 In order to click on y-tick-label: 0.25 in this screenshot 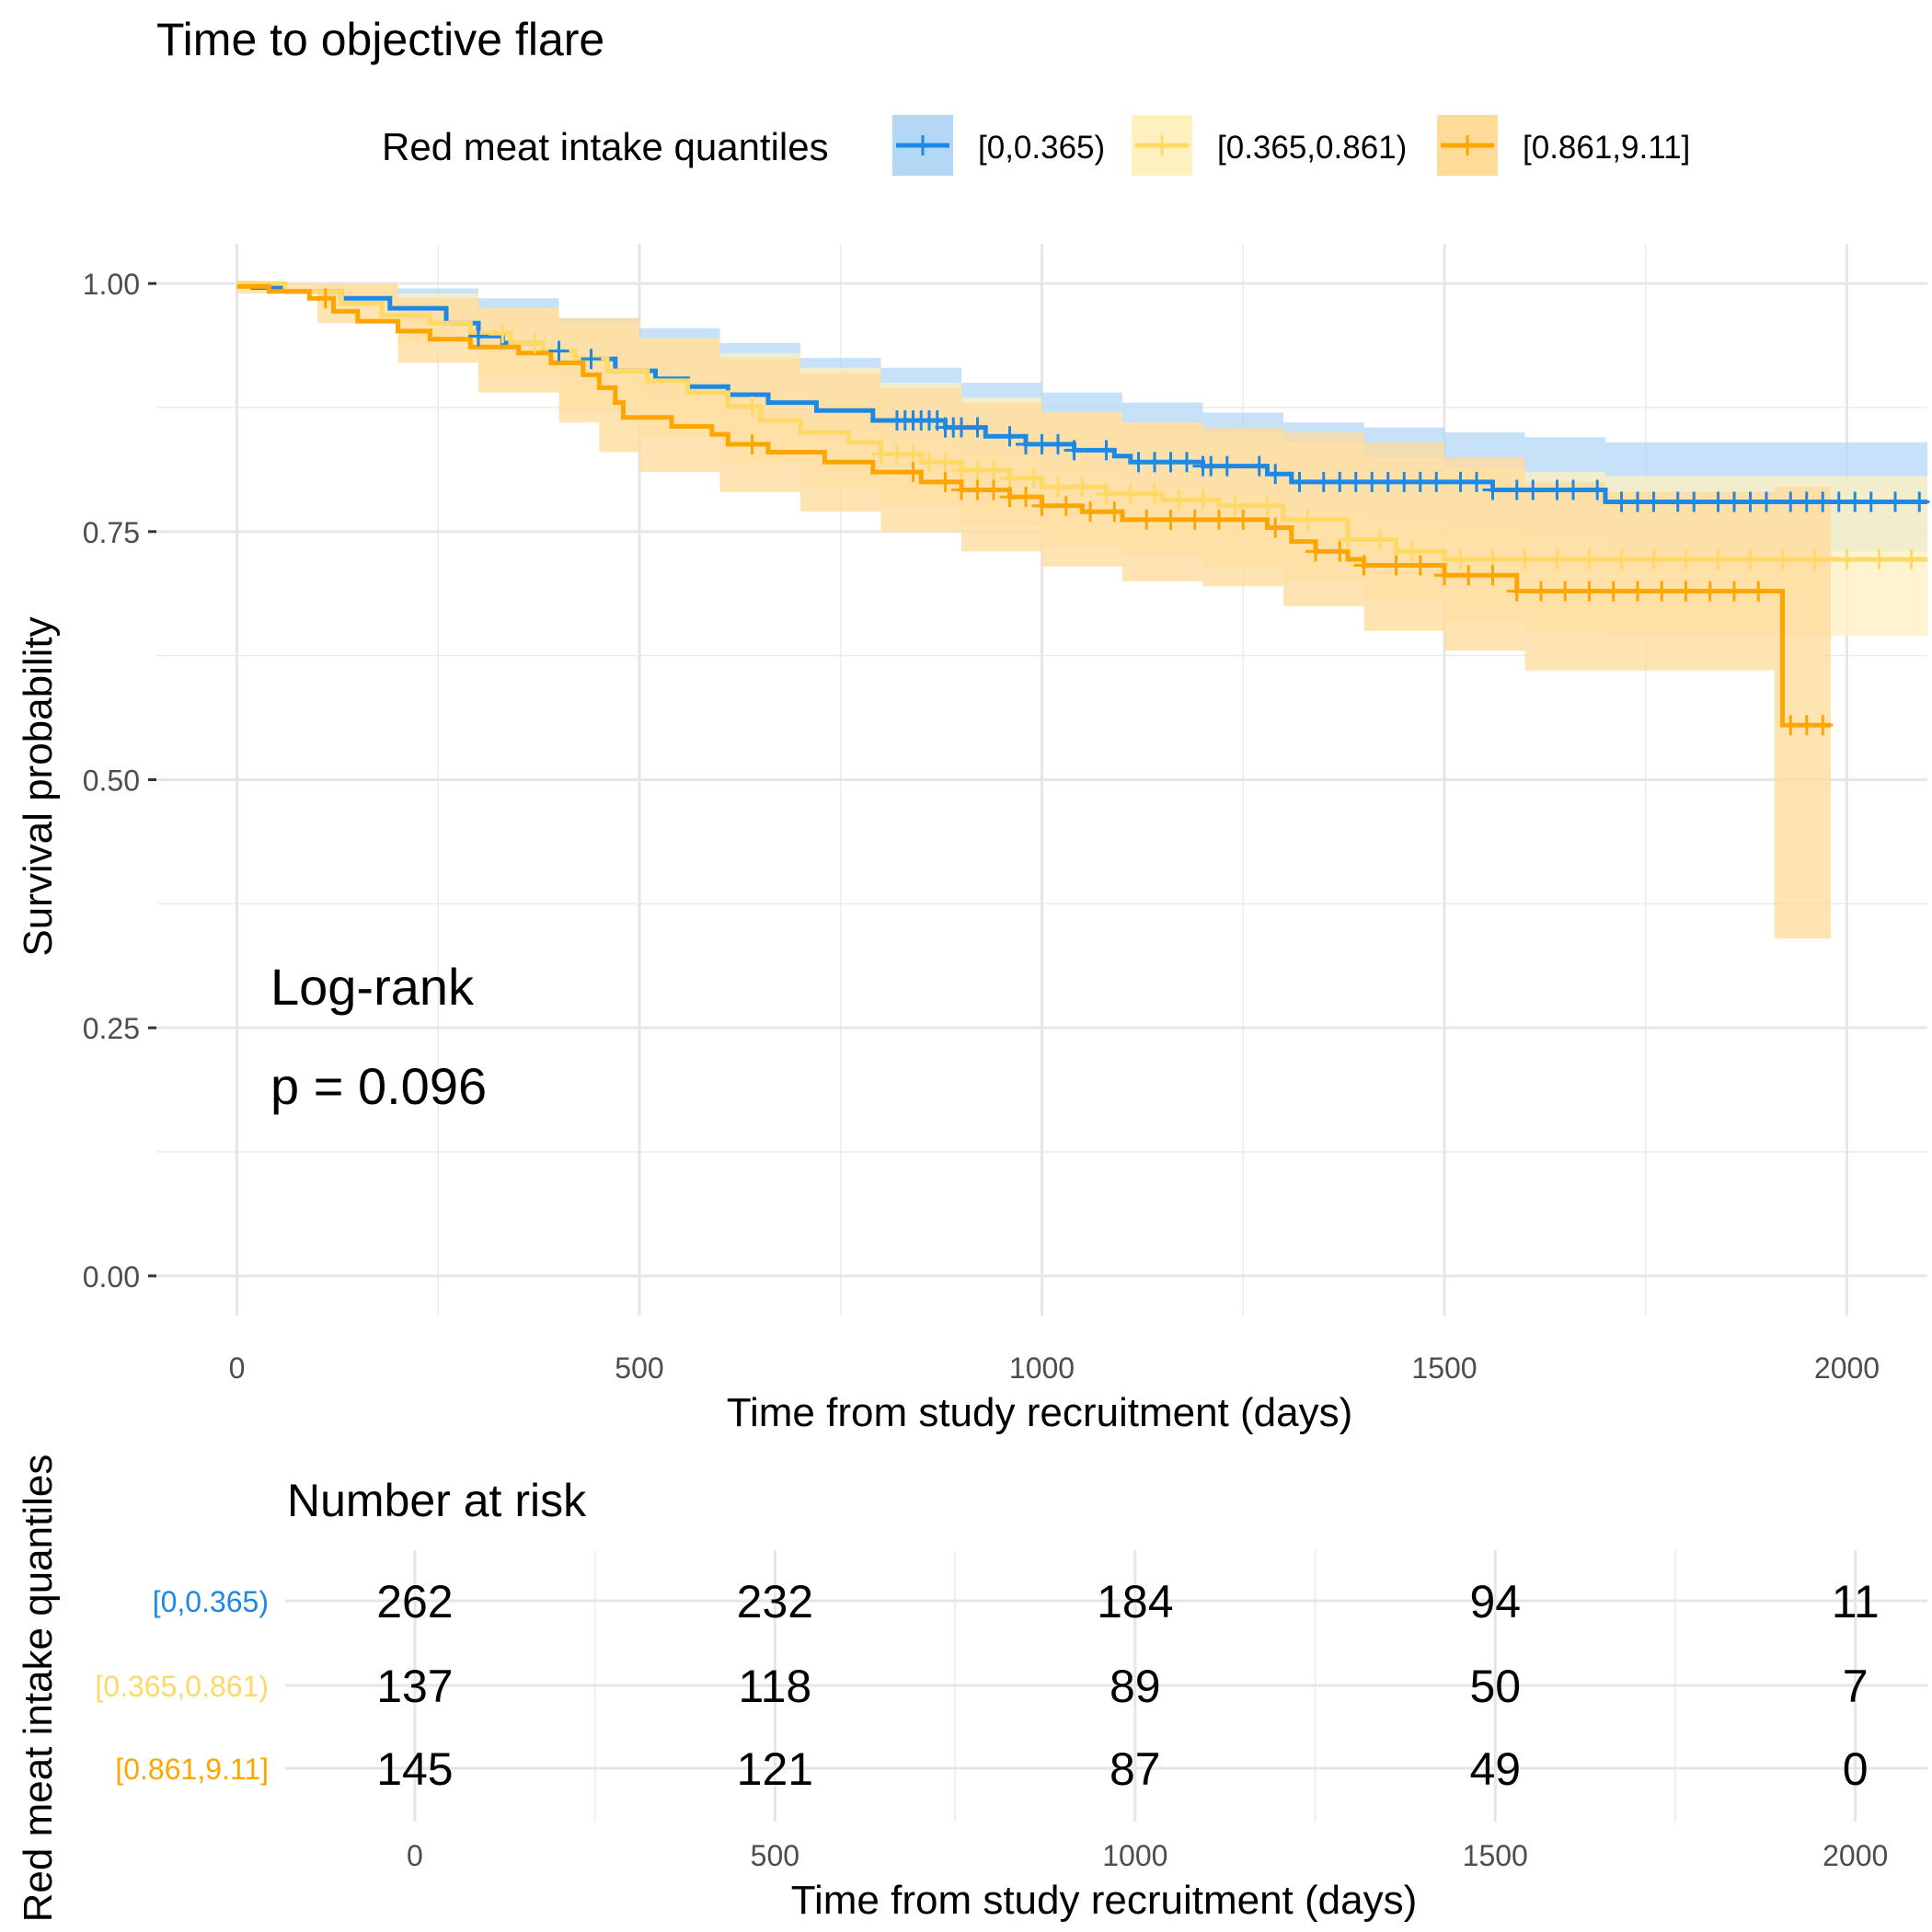, I will do `click(111, 1028)`.